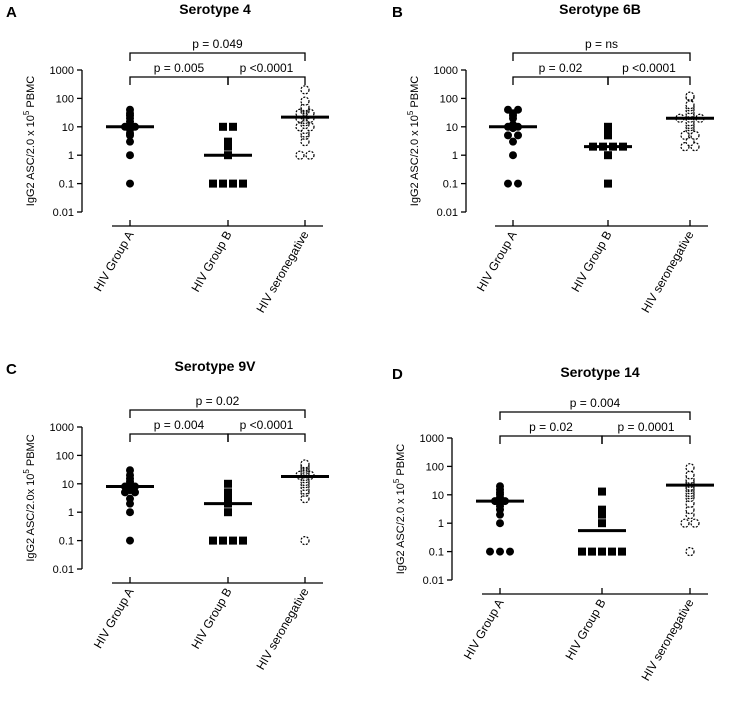  What do you see at coordinates (216, 366) in the screenshot?
I see `panel-title: Serotype 9V` at bounding box center [216, 366].